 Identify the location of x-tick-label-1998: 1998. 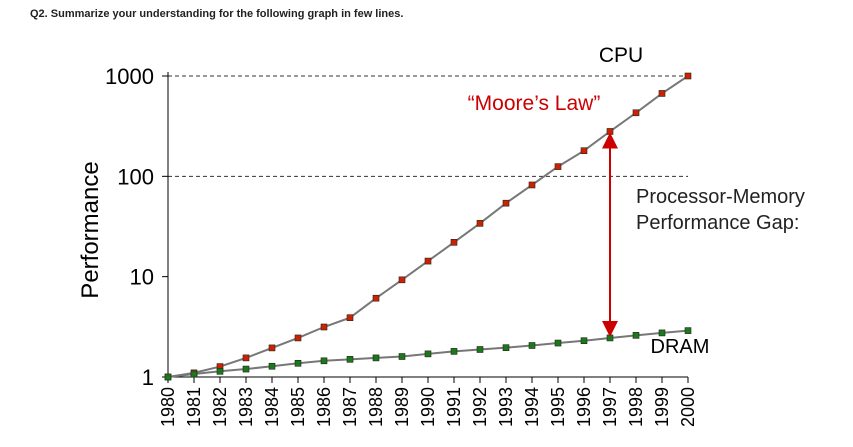
(636, 407).